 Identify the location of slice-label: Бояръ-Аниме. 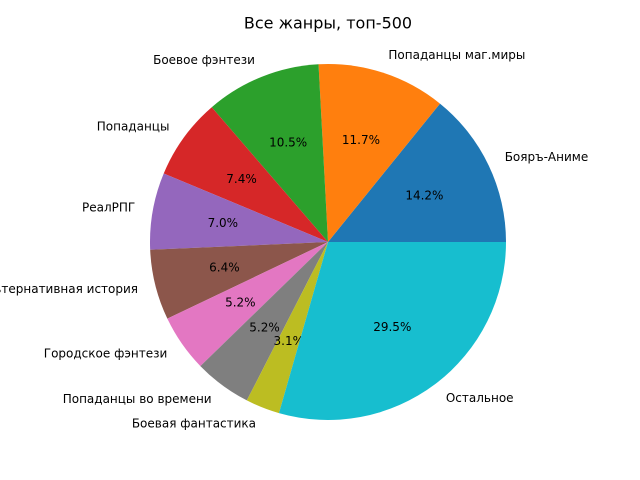
(547, 157).